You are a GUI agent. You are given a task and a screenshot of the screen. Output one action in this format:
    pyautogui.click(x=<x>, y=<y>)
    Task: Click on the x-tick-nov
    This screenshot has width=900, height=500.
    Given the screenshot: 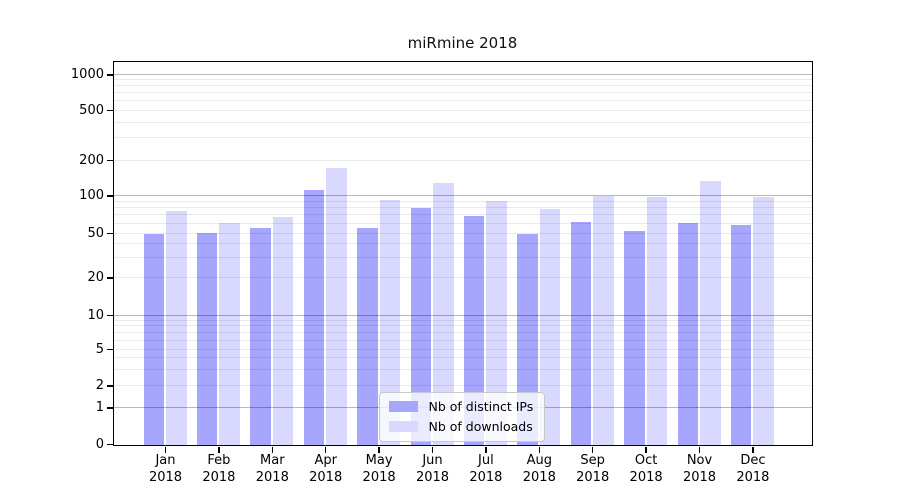 What is the action you would take?
    pyautogui.click(x=699, y=449)
    